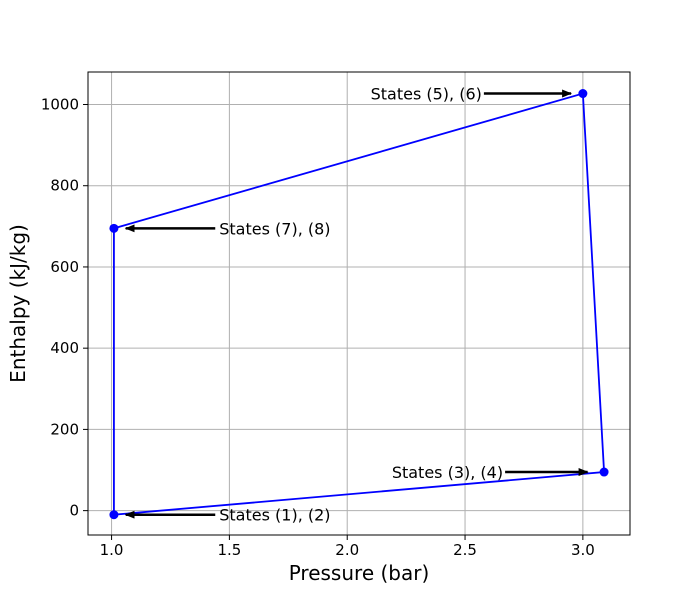 Image resolution: width=700 pixels, height=604 pixels. I want to click on y-axis-label: Enthalpy (kJ/kg), so click(18, 303).